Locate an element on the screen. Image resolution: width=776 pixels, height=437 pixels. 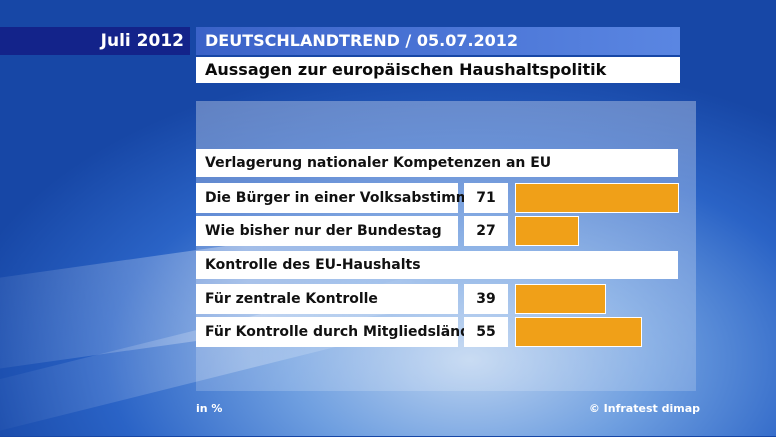
bar-zentrale-kontrolle is located at coordinates (560, 299).